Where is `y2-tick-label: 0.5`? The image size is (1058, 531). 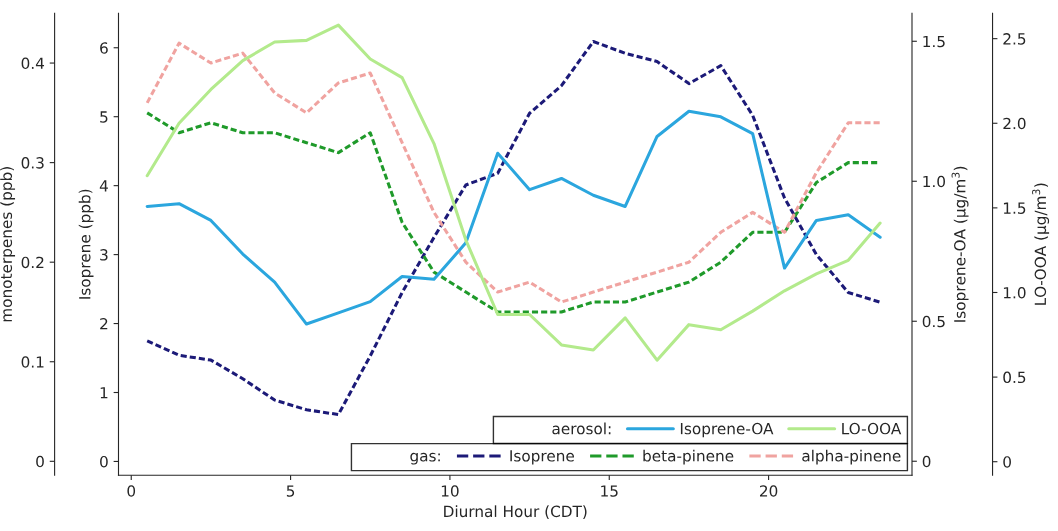
y2-tick-label: 0.5 is located at coordinates (1014, 377).